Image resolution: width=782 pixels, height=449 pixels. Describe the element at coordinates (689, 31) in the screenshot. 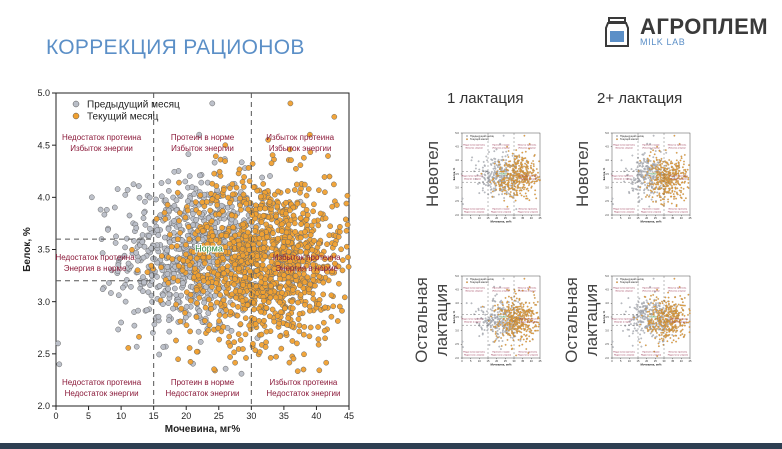

I see `logo: АГРОПЛЕМ MILK LAB` at that location.